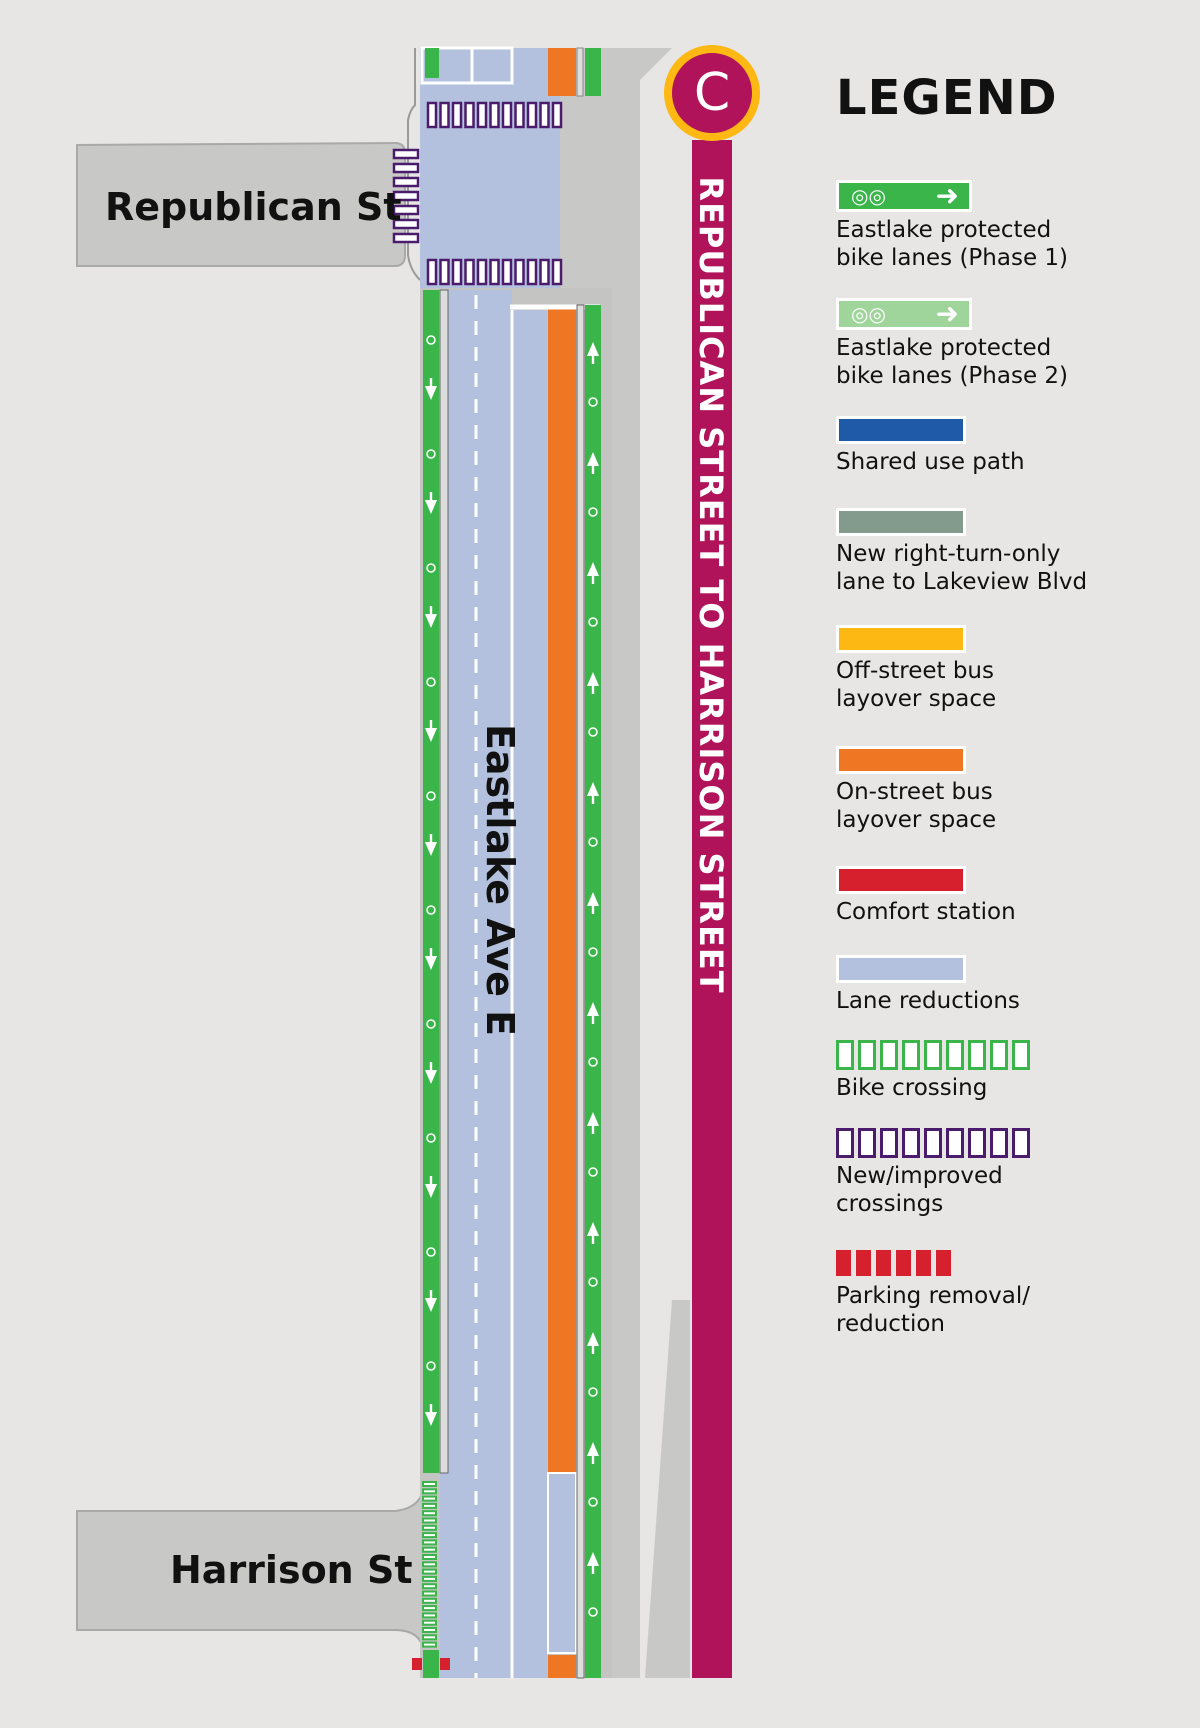 This screenshot has width=1200, height=1728. What do you see at coordinates (1006, 985) in the screenshot?
I see `legend-item: Lane reductions` at bounding box center [1006, 985].